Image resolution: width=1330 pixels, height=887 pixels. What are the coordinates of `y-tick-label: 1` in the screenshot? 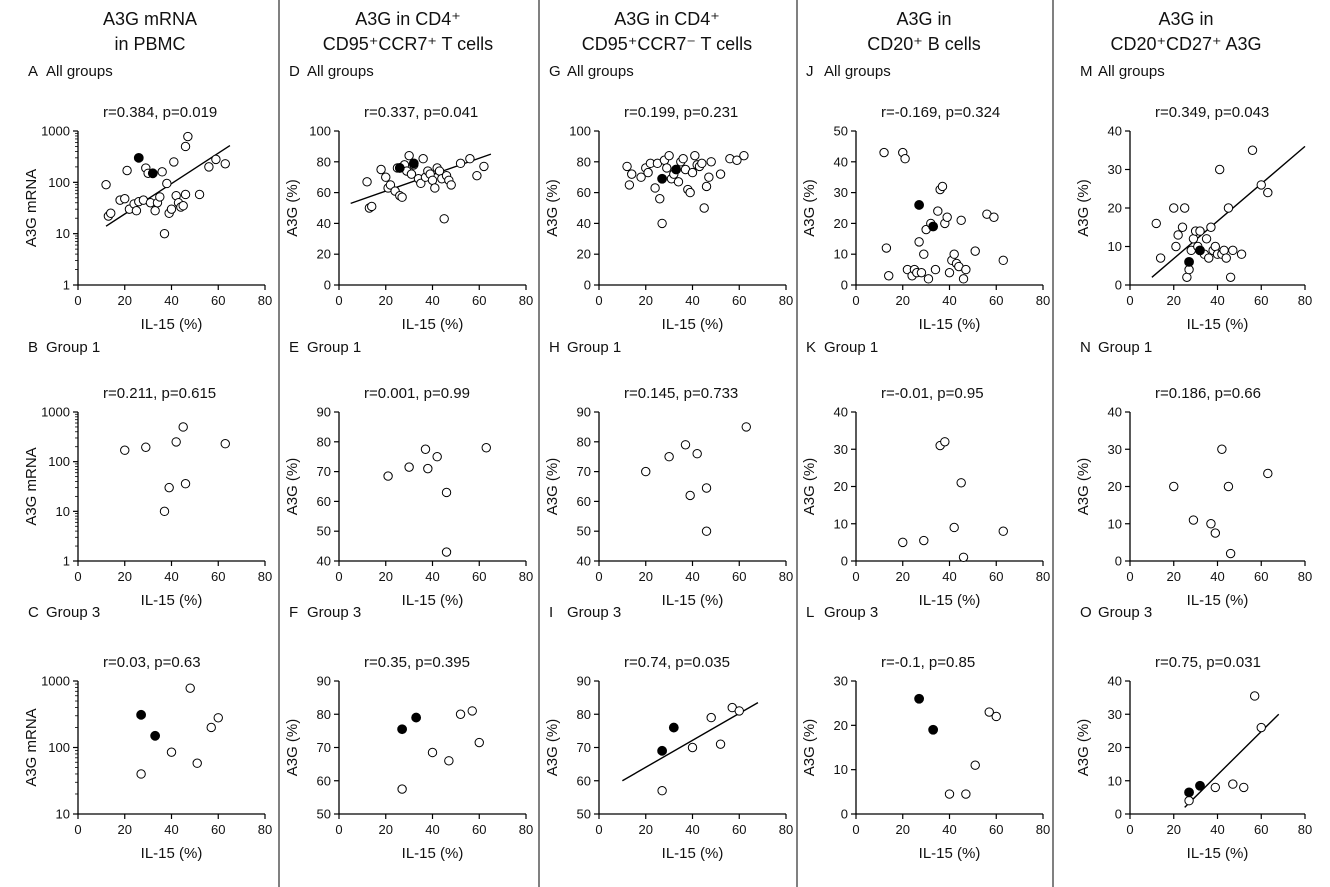 It's located at (66, 561).